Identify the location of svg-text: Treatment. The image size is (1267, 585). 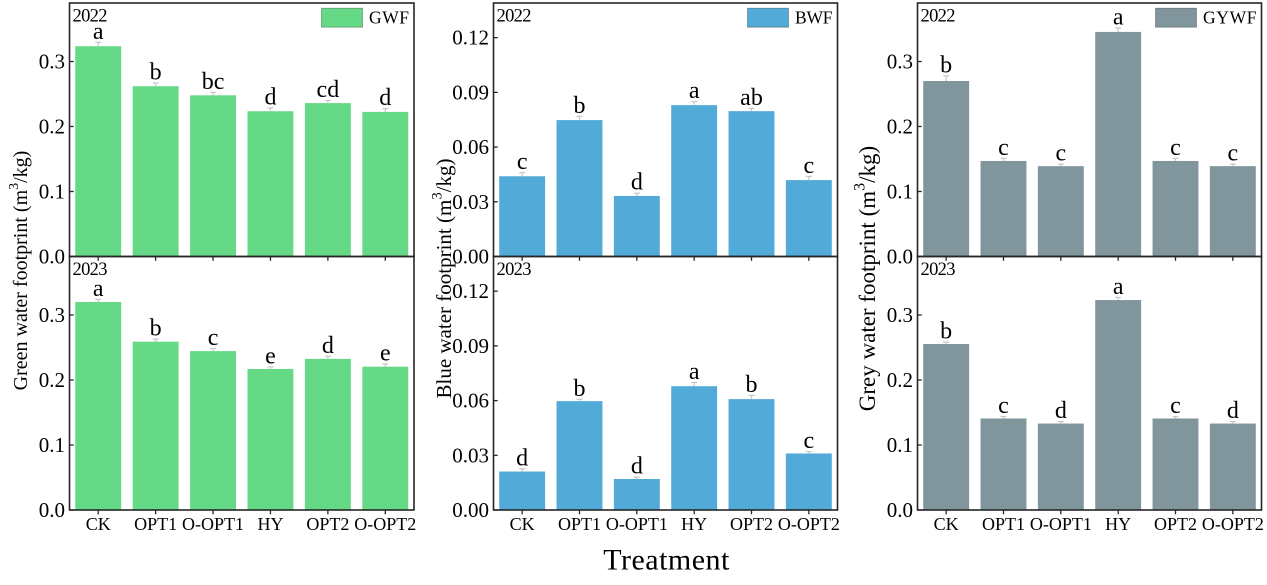
(666, 560).